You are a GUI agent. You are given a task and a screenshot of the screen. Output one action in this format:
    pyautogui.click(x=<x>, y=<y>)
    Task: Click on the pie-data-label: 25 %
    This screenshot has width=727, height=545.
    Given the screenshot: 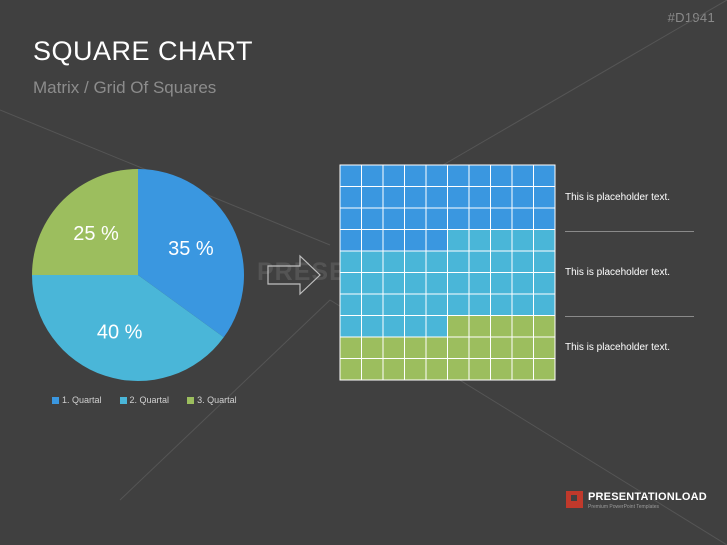 What is the action you would take?
    pyautogui.click(x=96, y=234)
    